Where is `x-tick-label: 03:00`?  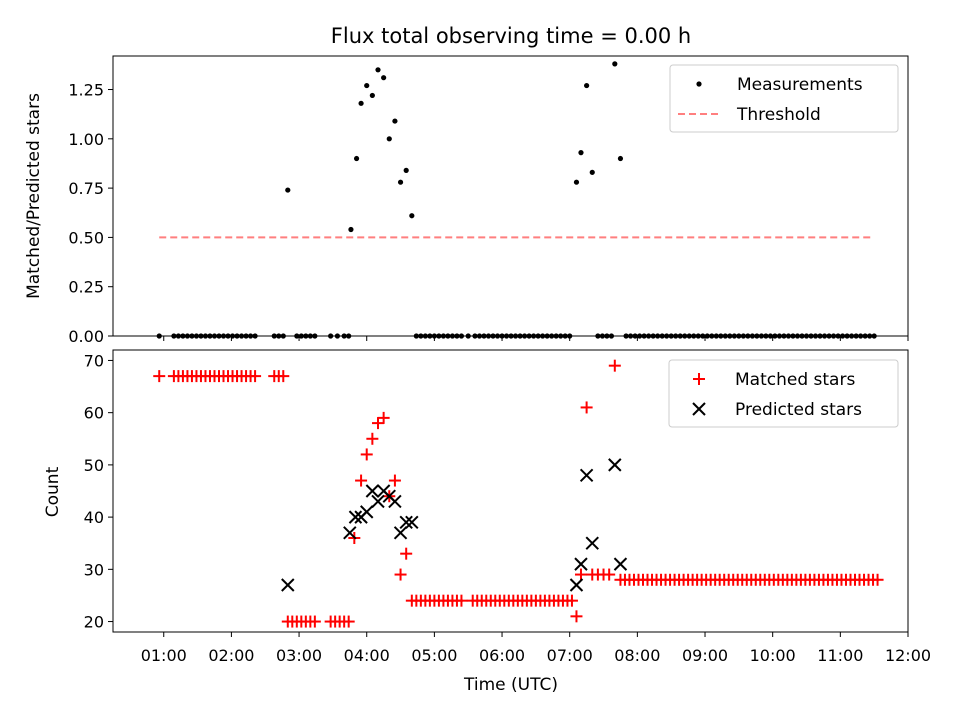
x-tick-label: 03:00 is located at coordinates (299, 655).